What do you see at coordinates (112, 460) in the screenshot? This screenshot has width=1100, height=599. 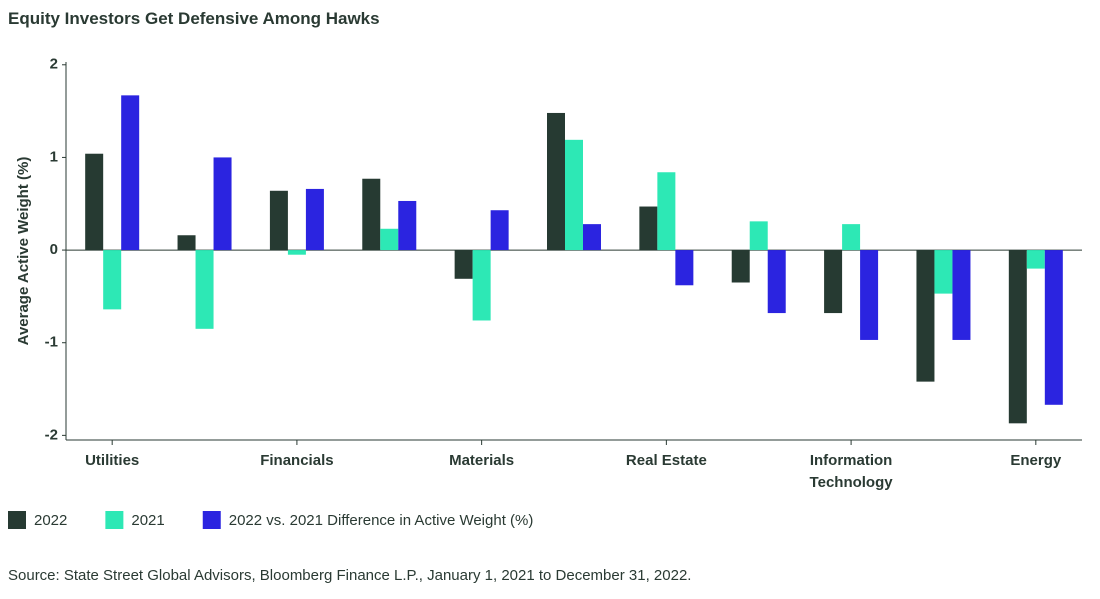 I see `x-tick-label: Utilities` at bounding box center [112, 460].